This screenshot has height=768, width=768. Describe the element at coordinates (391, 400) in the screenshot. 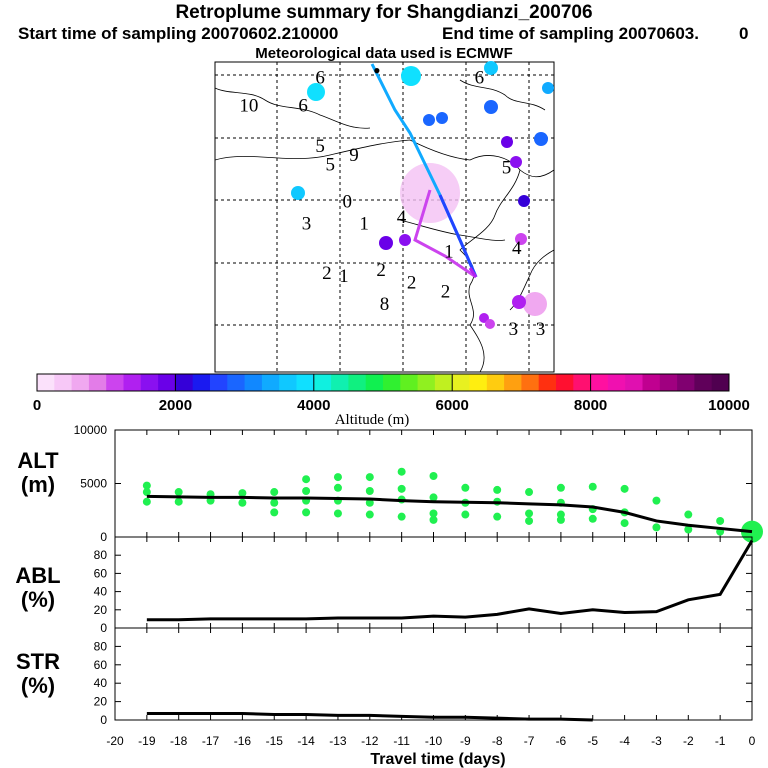

I see `altitude-colorbar: 0 2000 4000 6000 8000 10000 Altitude (m)` at that location.